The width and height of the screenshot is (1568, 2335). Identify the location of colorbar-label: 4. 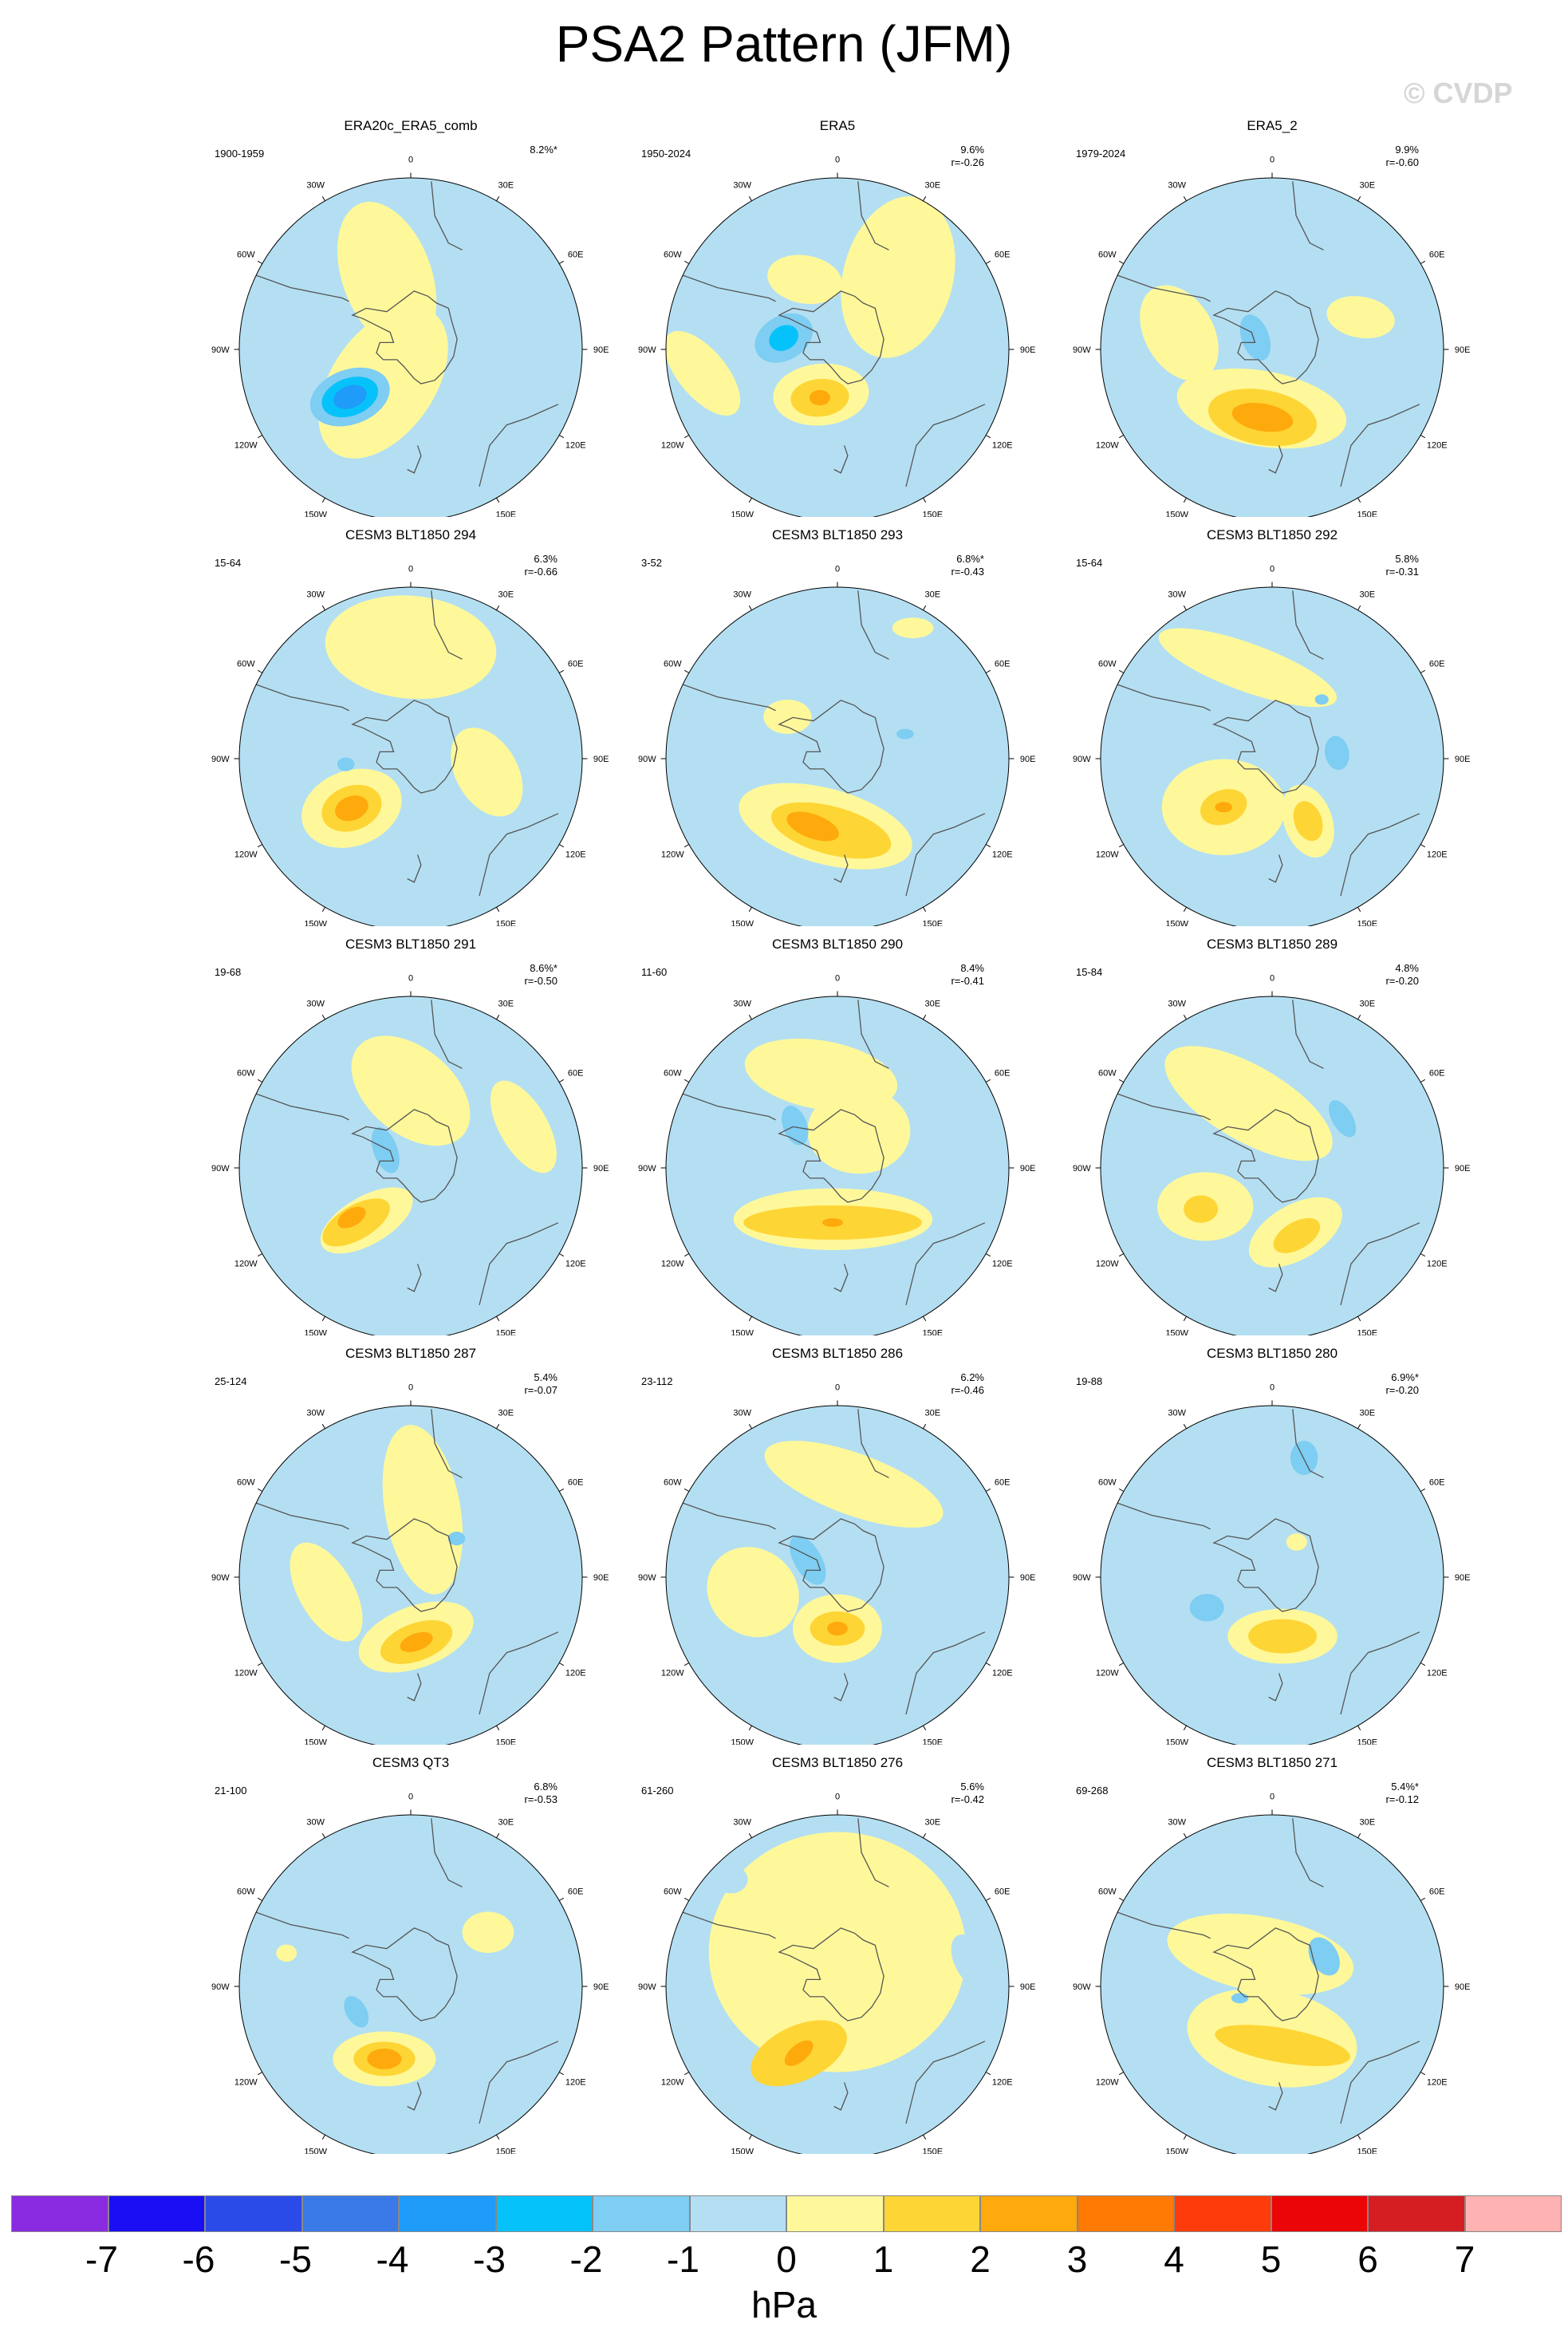
(1174, 2259).